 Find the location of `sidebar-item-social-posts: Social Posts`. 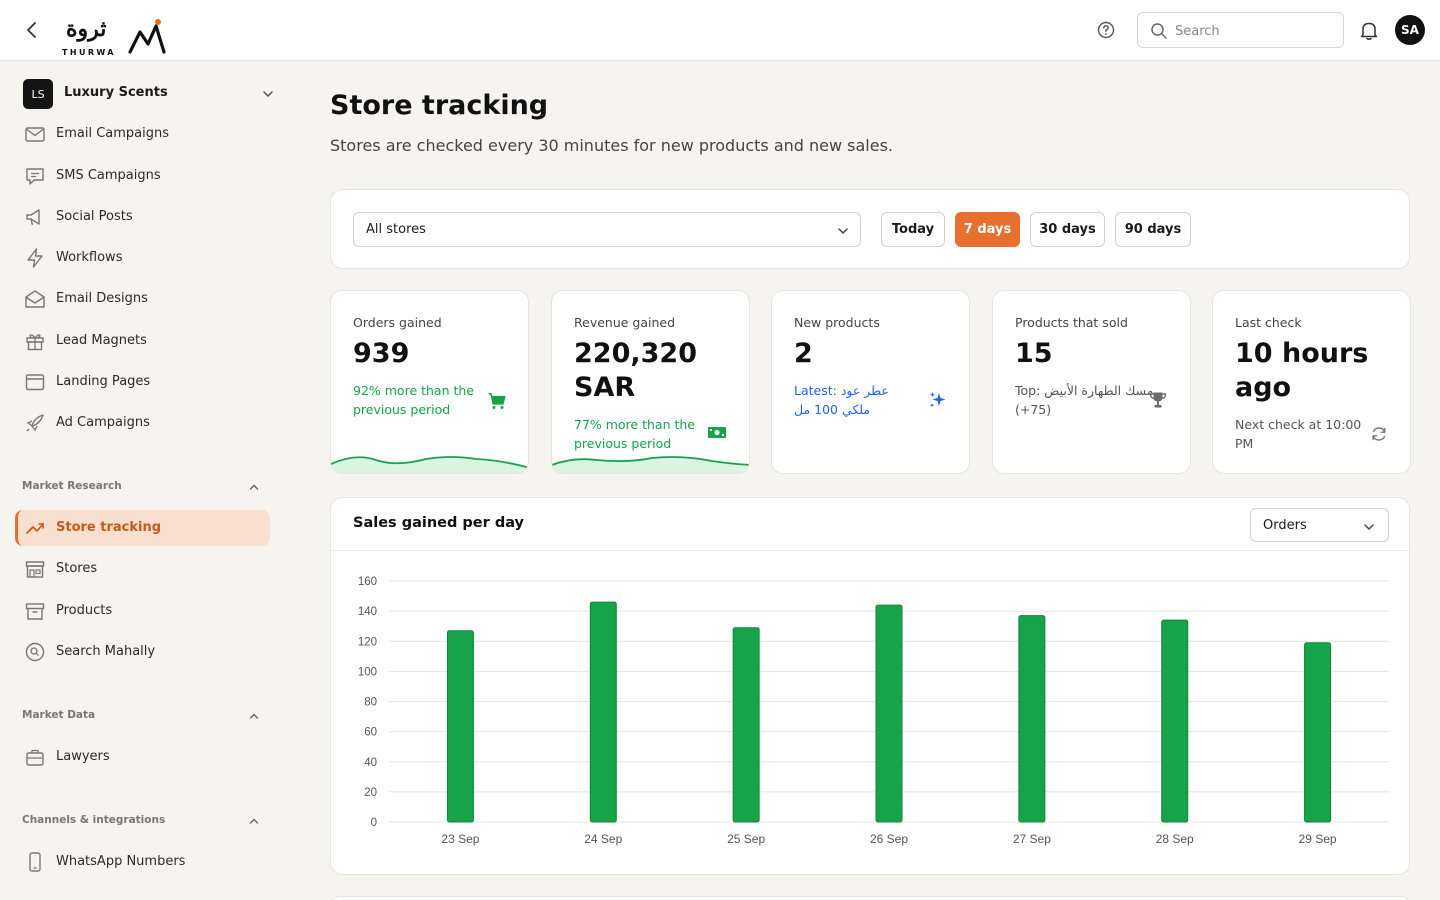

sidebar-item-social-posts: Social Posts is located at coordinates (142, 217).